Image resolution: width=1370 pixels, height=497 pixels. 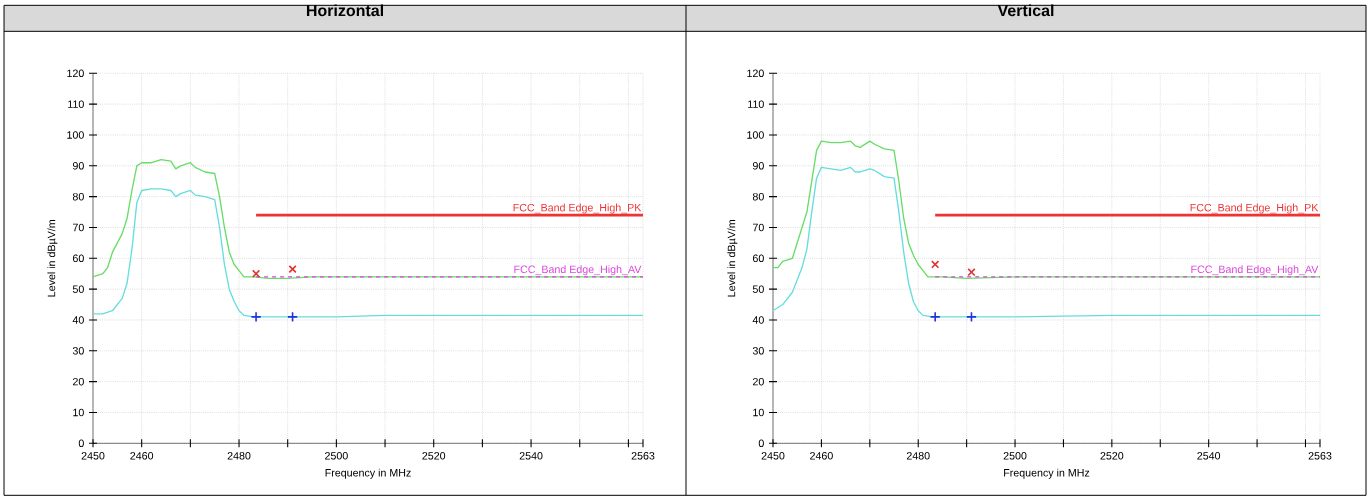 I want to click on chart-title: Horizontal, so click(x=344, y=10).